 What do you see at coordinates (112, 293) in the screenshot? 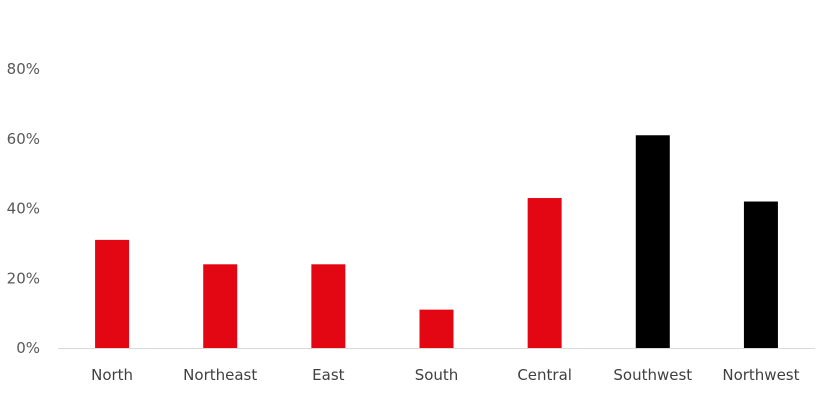
I see `bar-north` at bounding box center [112, 293].